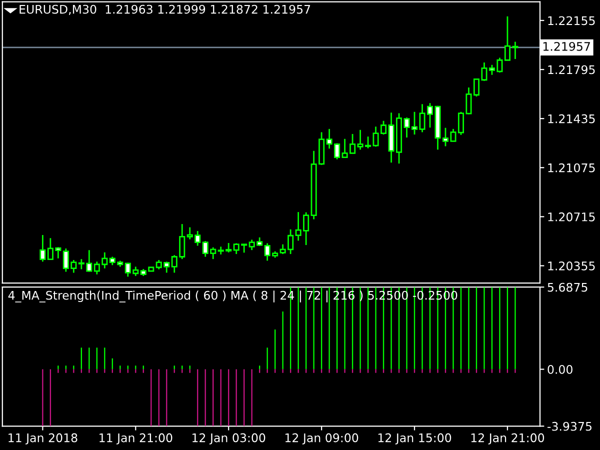 This screenshot has width=600, height=450. I want to click on y-tick-label: 1.22155, so click(571, 21).